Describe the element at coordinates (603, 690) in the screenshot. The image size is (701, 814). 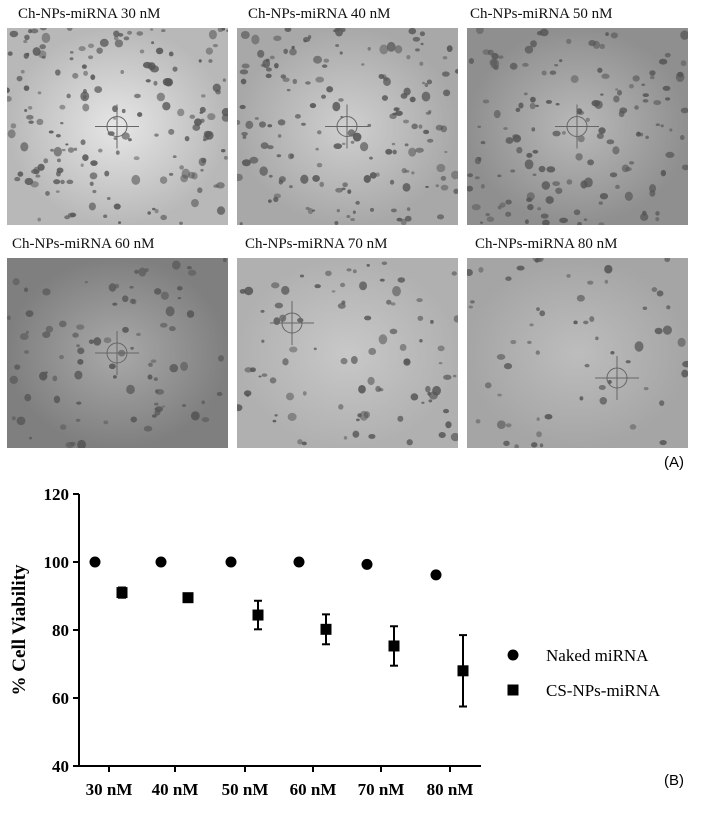
I see `legend-label: CS-NPs-miRNA` at that location.